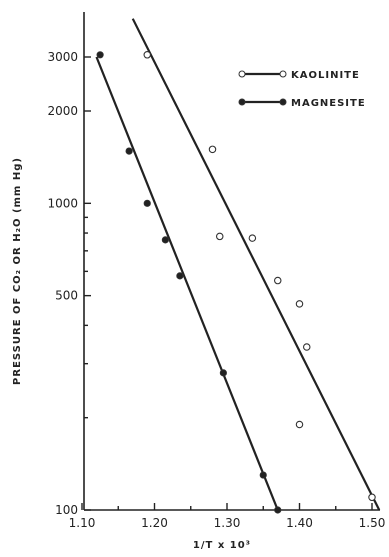 The width and height of the screenshot is (389, 557). What do you see at coordinates (62, 203) in the screenshot?
I see `y-tick-label: 1000` at bounding box center [62, 203].